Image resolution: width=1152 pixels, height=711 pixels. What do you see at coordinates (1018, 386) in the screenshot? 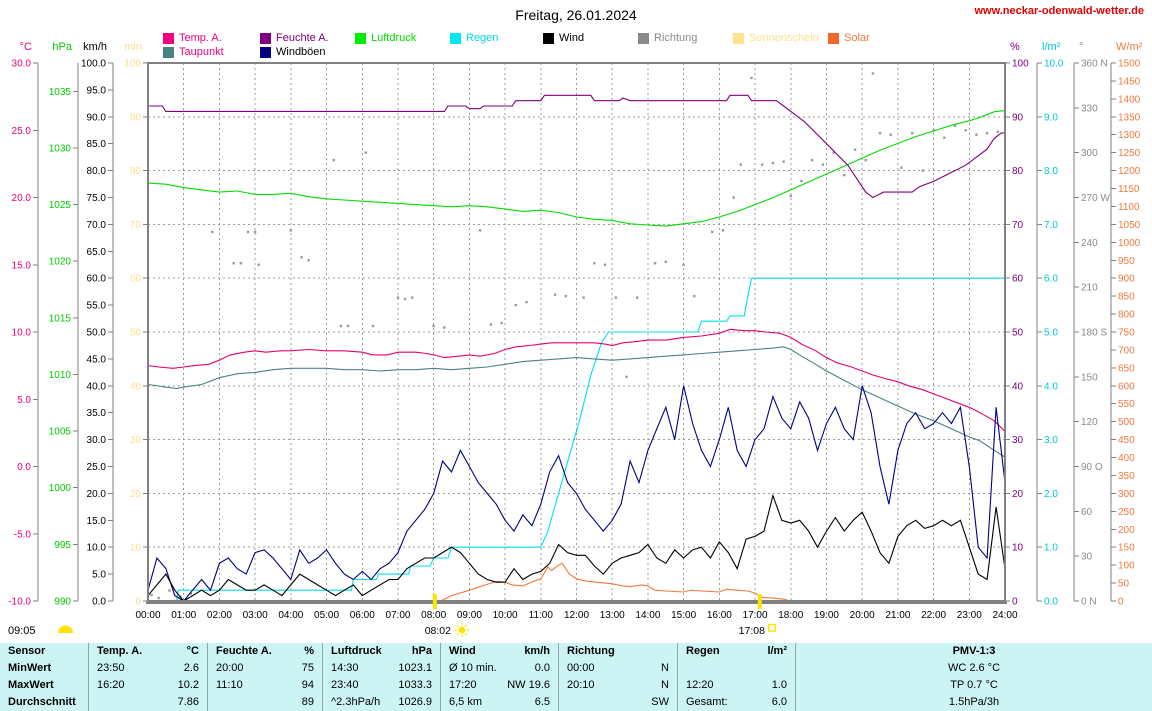
I see `axis-tick-label: 40` at bounding box center [1018, 386].